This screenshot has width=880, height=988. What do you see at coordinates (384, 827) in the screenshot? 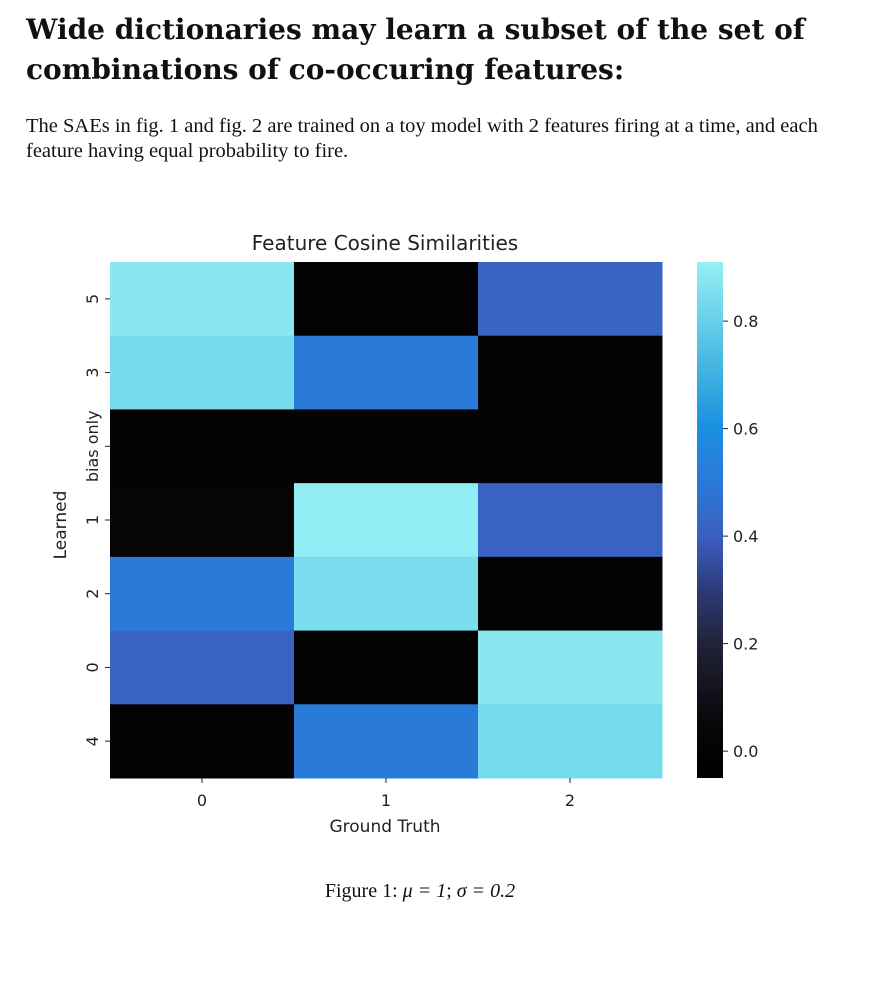
I see `x-axis-label: Ground Truth` at bounding box center [384, 827].